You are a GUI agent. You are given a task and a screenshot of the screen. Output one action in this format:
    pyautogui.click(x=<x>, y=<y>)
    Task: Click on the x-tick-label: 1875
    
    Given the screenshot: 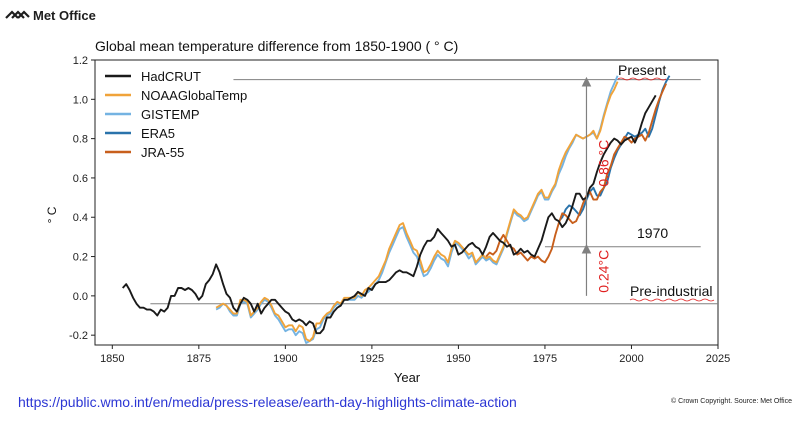 What is the action you would take?
    pyautogui.click(x=199, y=359)
    